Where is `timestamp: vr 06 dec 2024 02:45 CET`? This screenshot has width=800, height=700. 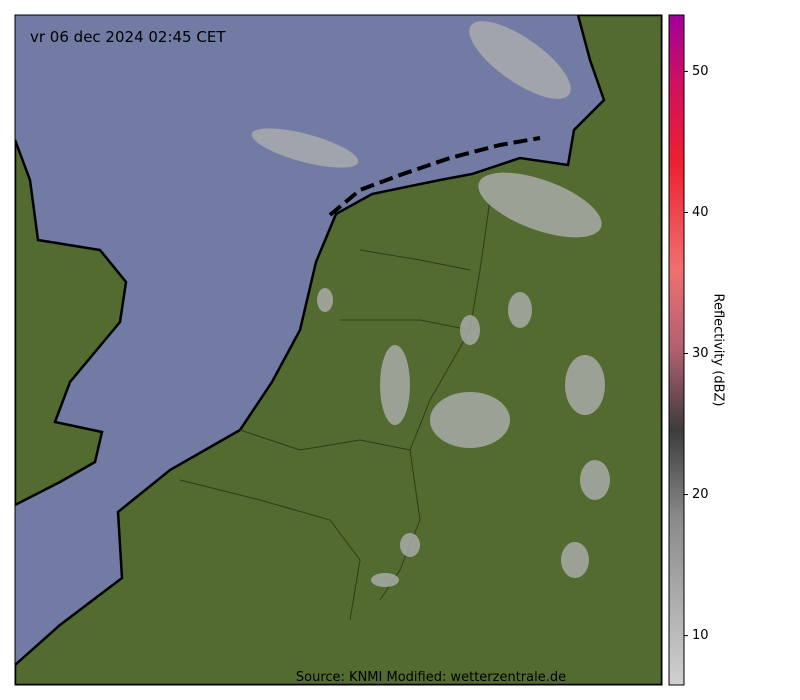
timestamp: vr 06 dec 2024 02:45 CET is located at coordinates (128, 37).